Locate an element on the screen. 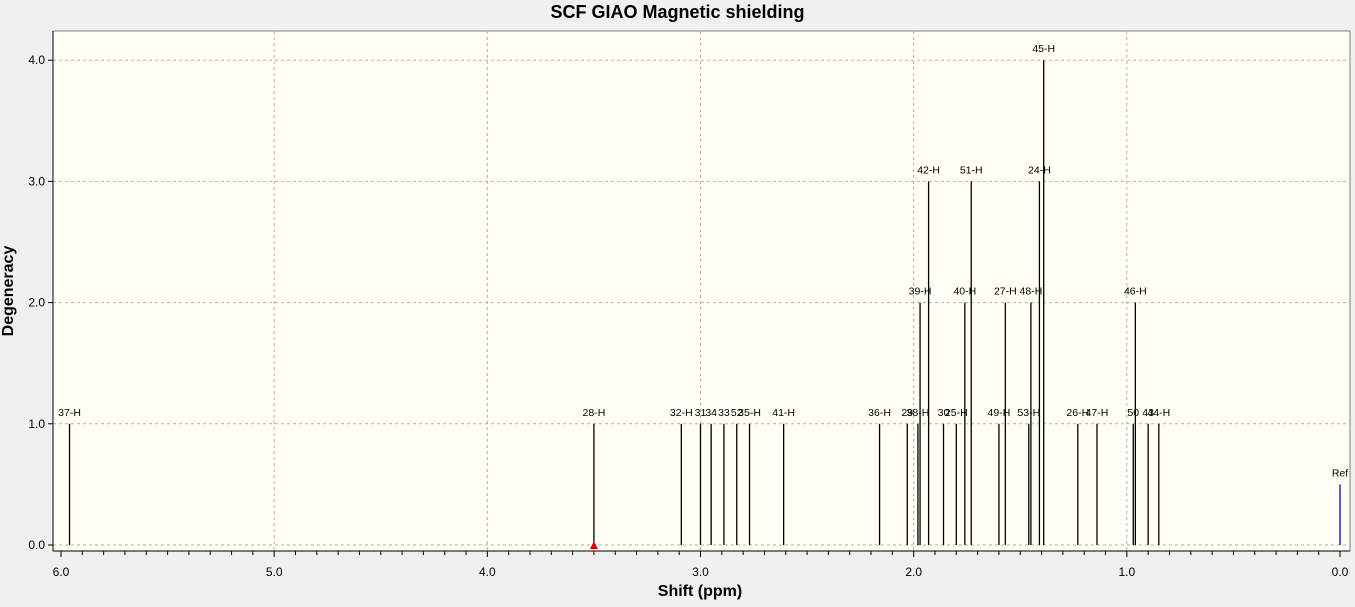 The height and width of the screenshot is (607, 1355). x-tick-label: 2.0 is located at coordinates (913, 572).